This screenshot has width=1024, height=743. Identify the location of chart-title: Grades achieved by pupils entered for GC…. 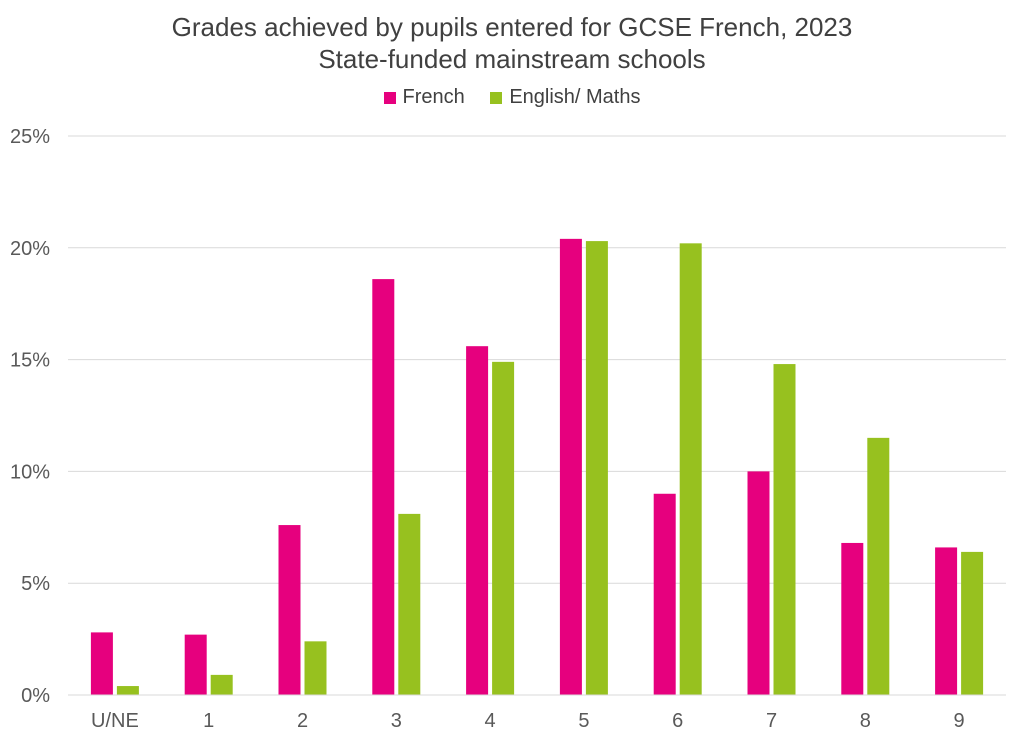
(512, 27).